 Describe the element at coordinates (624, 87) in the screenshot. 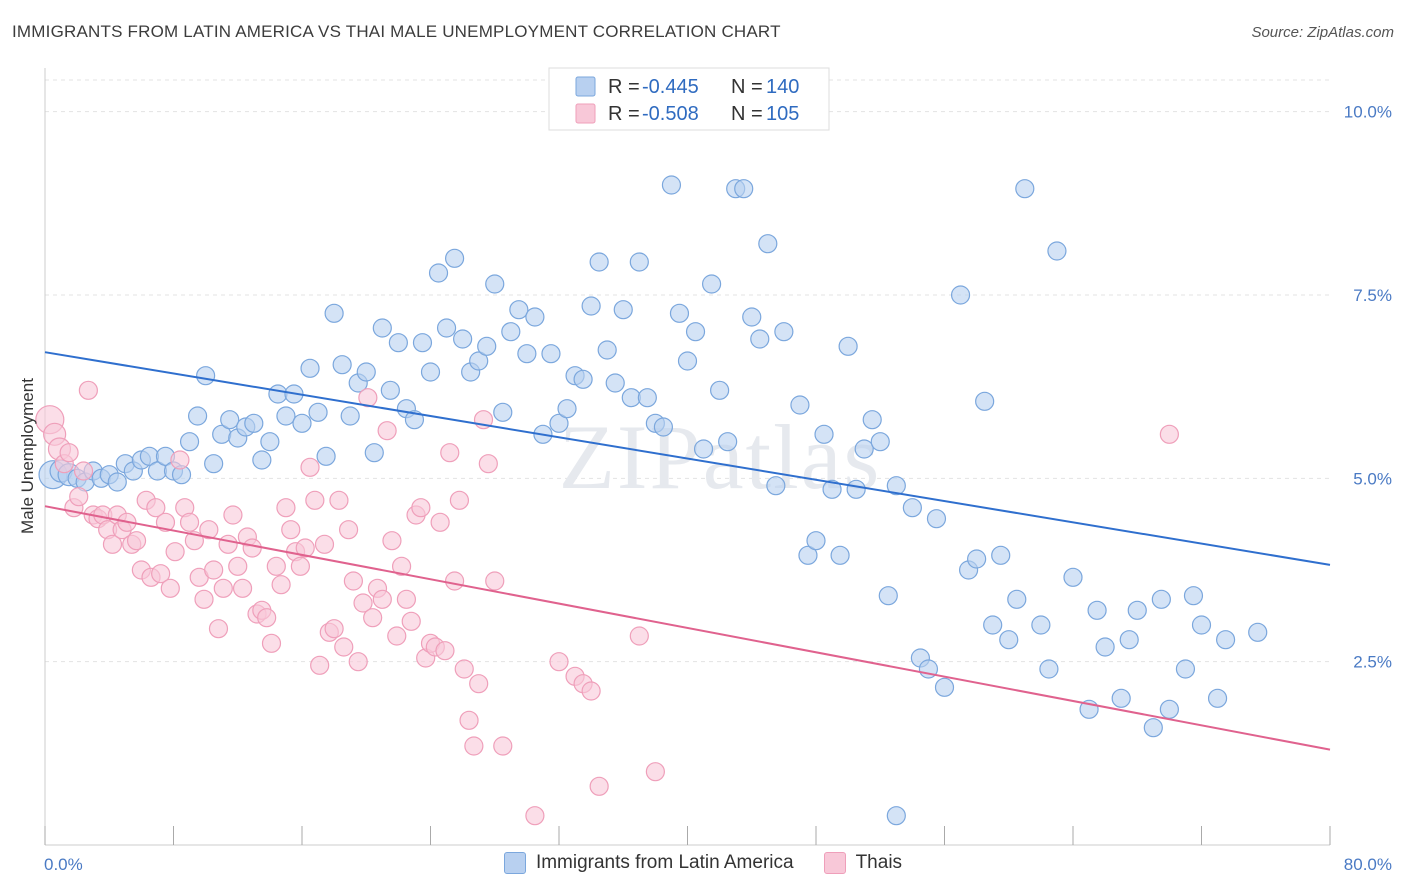

I see `legend-r-label-1: R =` at that location.